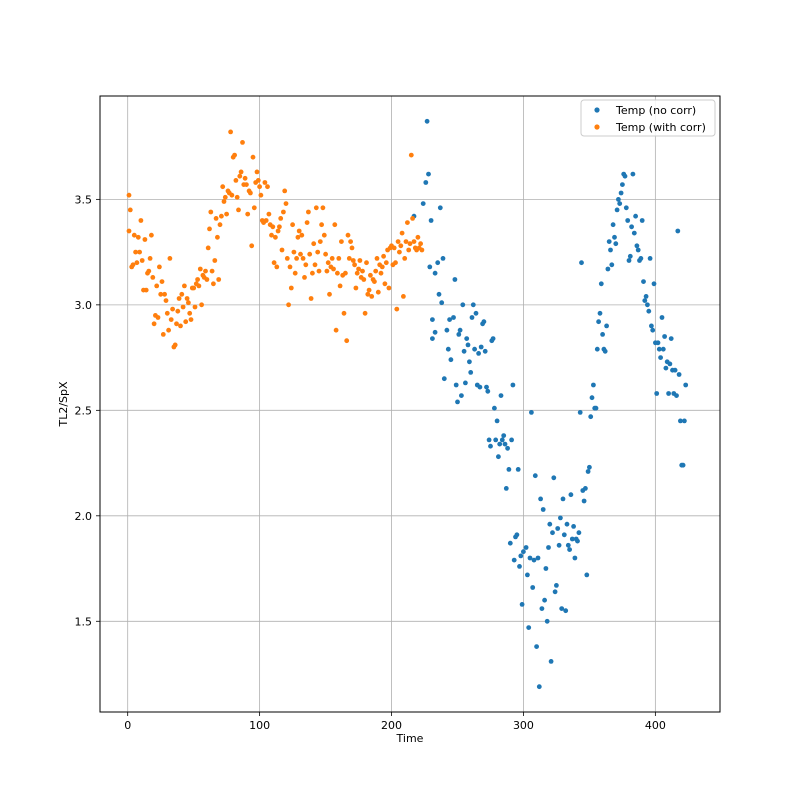 The height and width of the screenshot is (800, 800). What do you see at coordinates (648, 118) in the screenshot?
I see `legend: Temp (no corr) Temp (with corr)` at bounding box center [648, 118].